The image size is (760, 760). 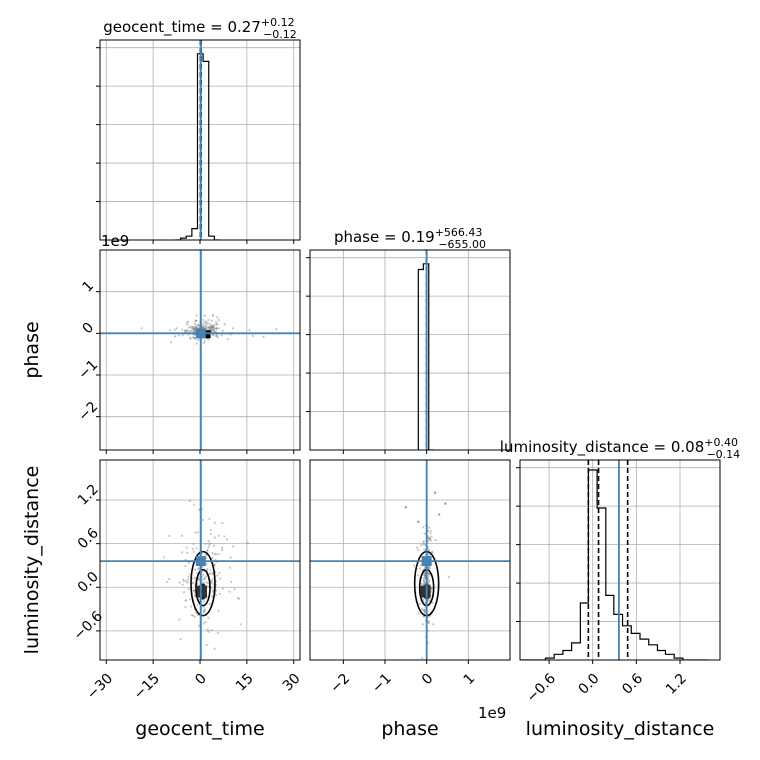 I want to click on x-tick-label: −15, so click(x=147, y=687).